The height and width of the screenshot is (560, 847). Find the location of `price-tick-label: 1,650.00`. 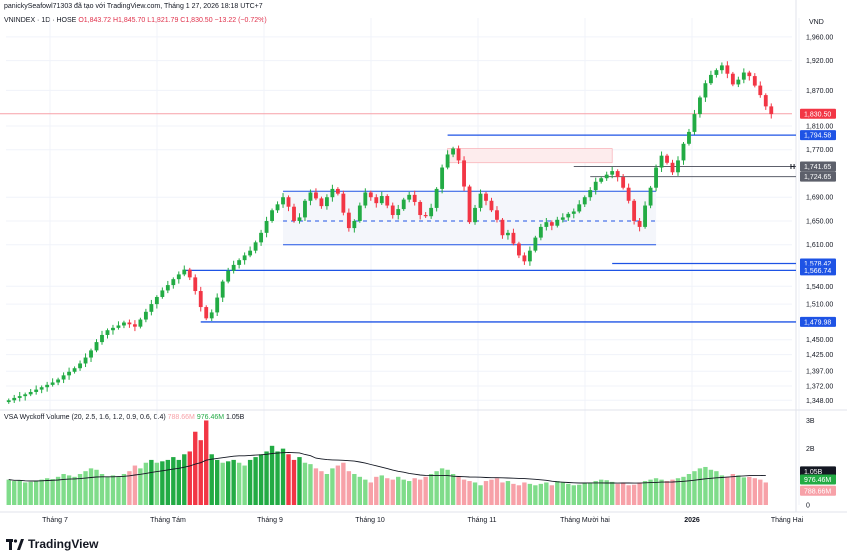

price-tick-label: 1,650.00 is located at coordinates (819, 221).